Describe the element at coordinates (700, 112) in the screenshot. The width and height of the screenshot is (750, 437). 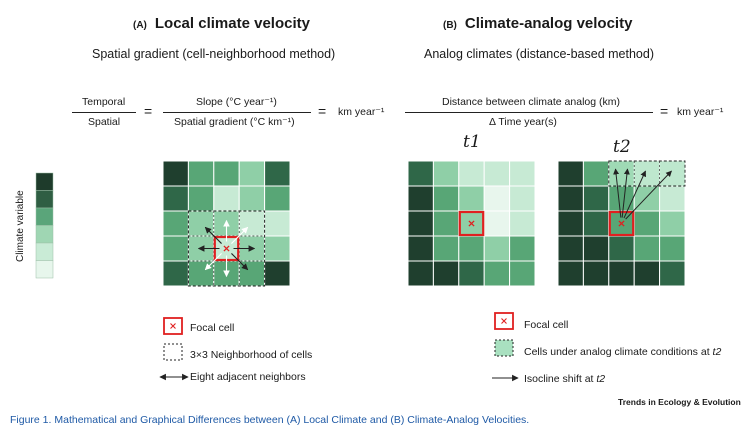
I see `equation-b-result: km year⁻¹` at that location.